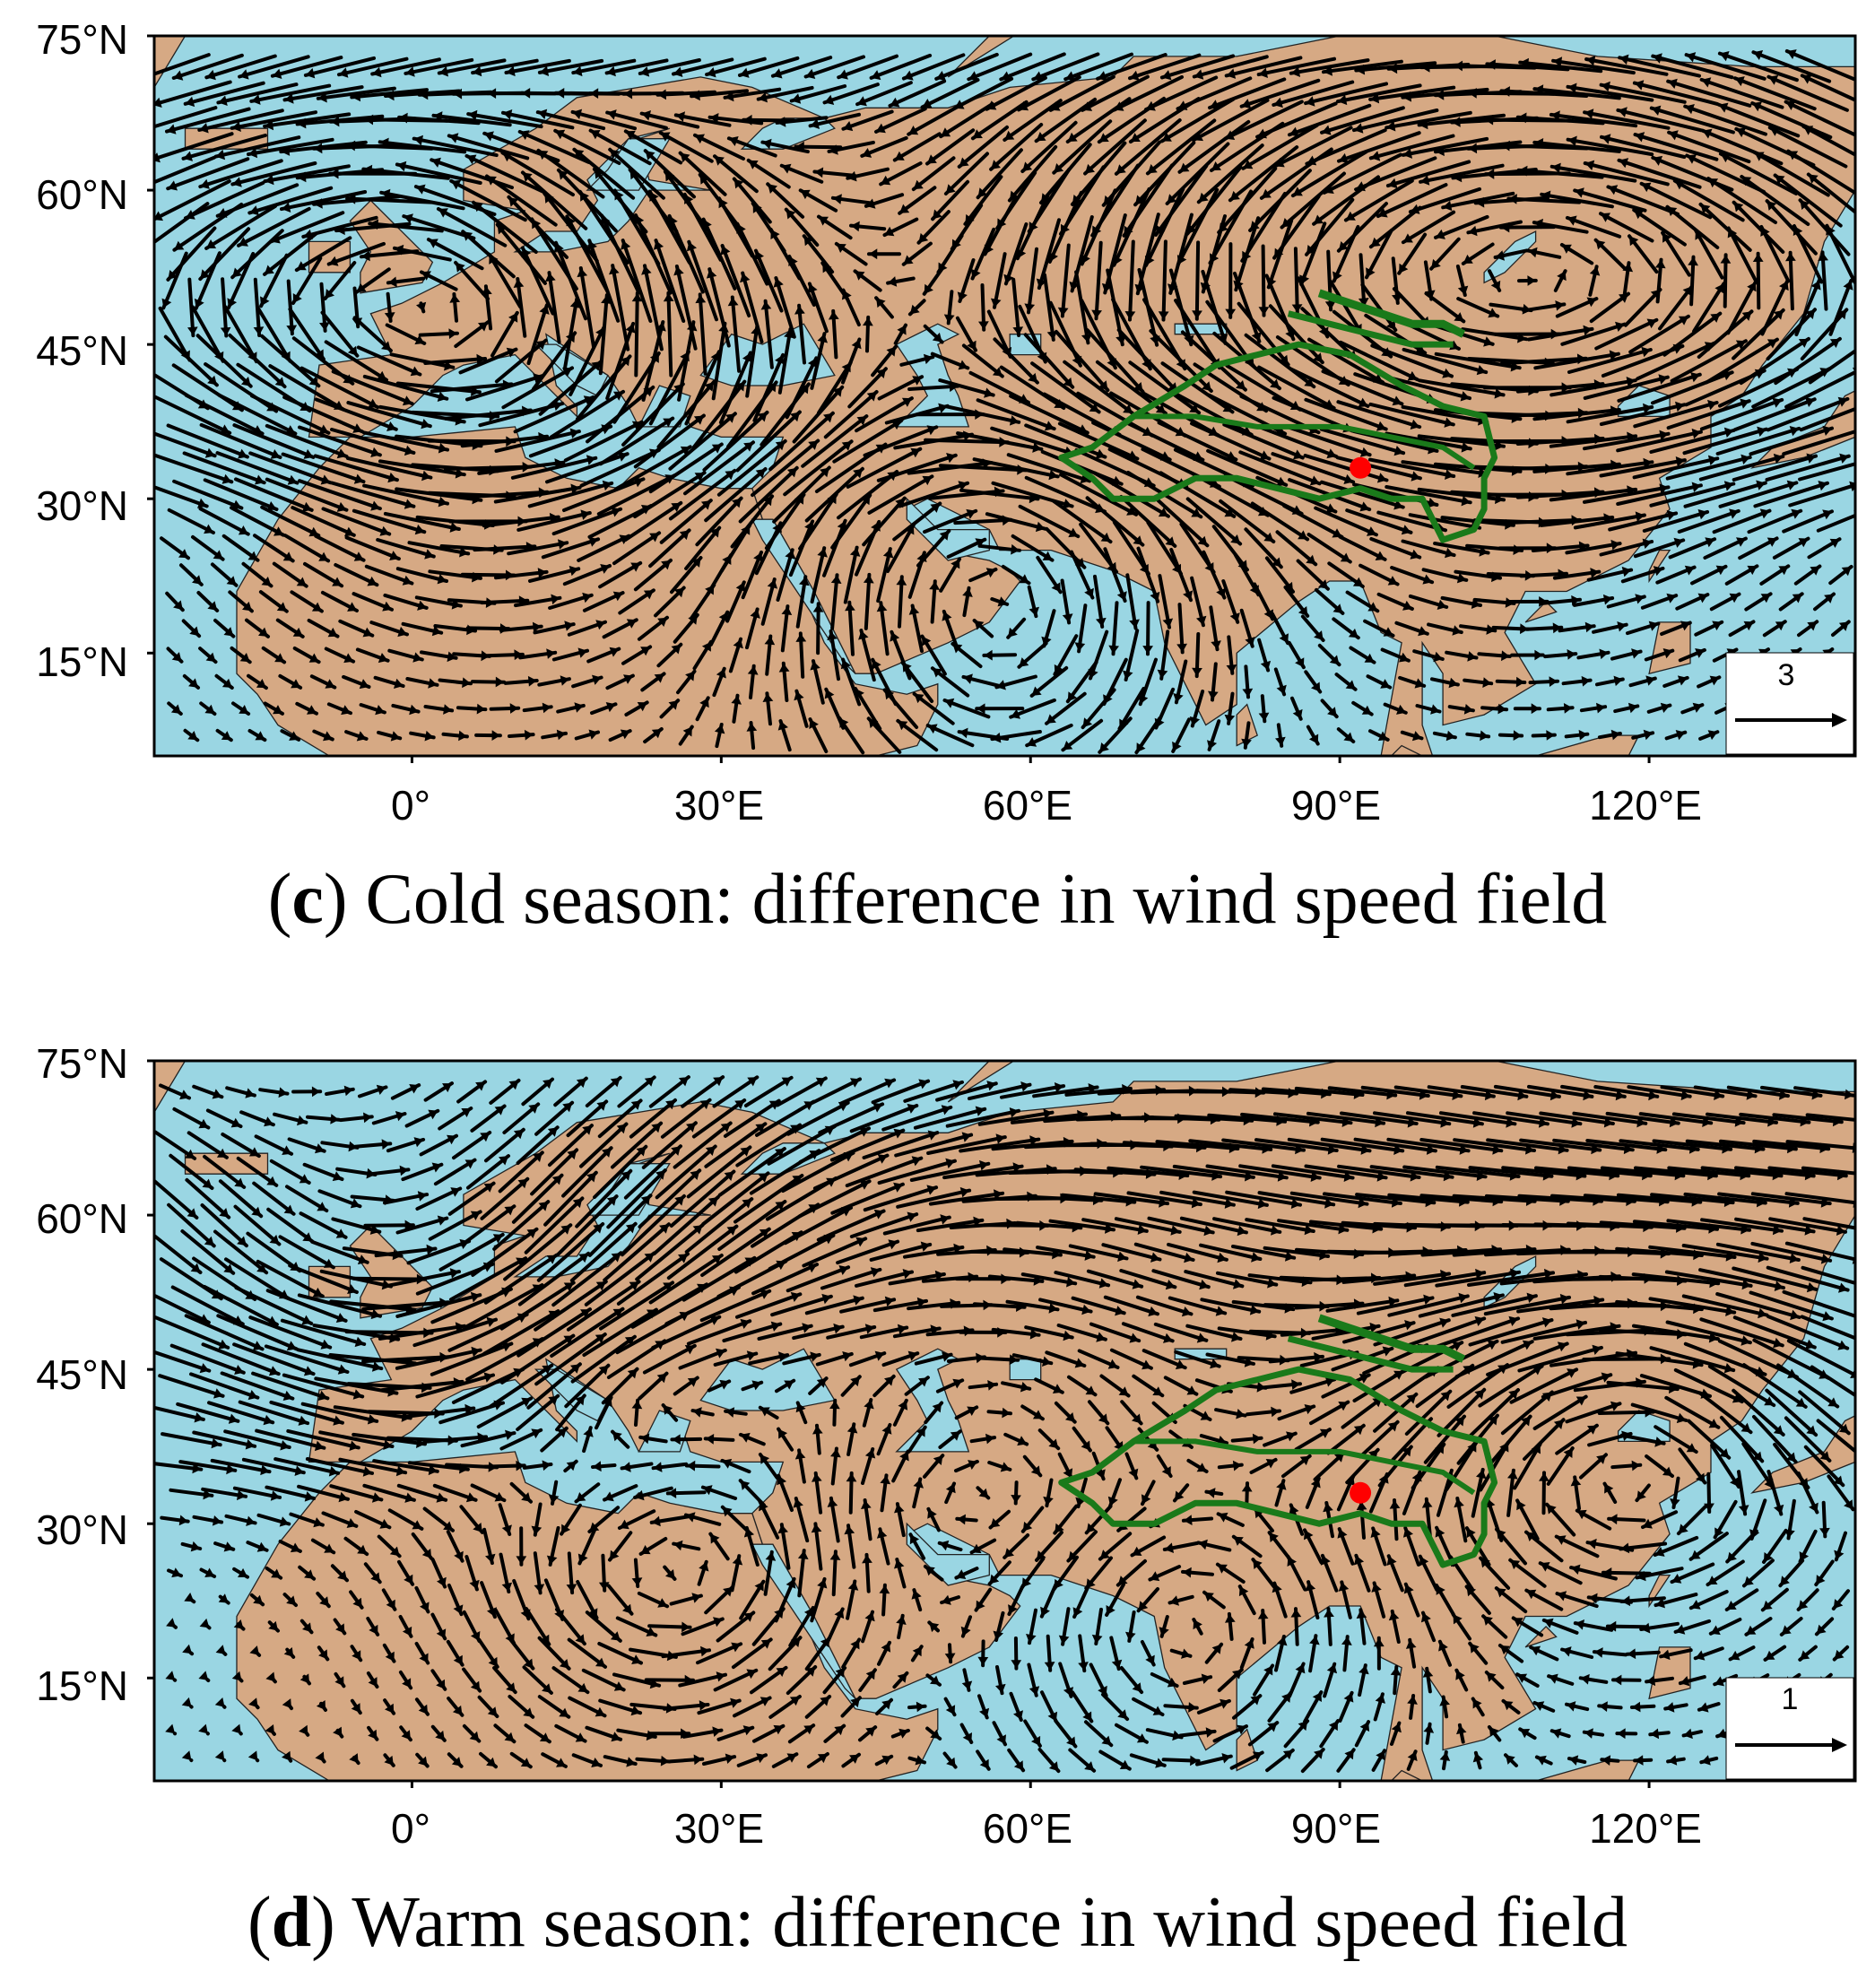 Image resolution: width=1875 pixels, height=1988 pixels. Describe the element at coordinates (1391, 1338) in the screenshot. I see `basin-north-branch` at that location.